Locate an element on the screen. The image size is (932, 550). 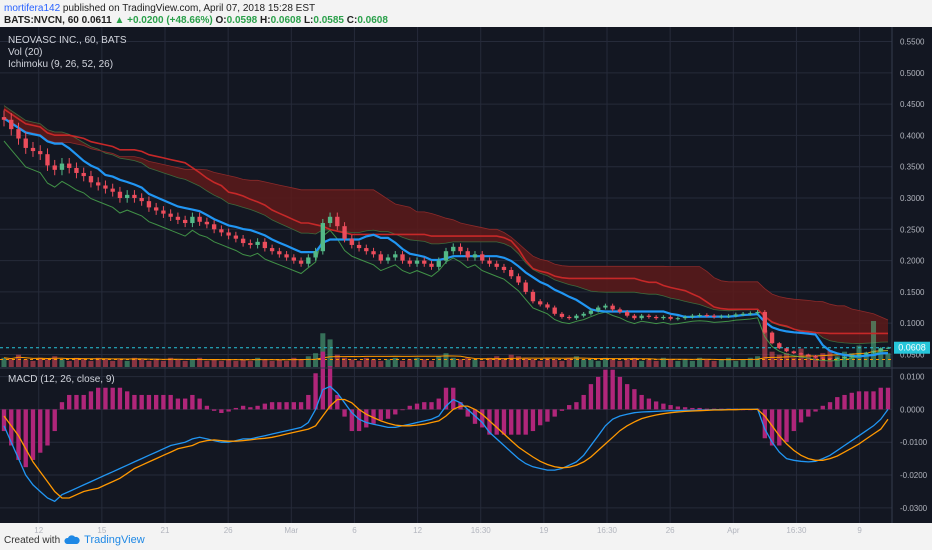
symbol-label: BATS:NVCN, 60 is located at coordinates (41, 20).